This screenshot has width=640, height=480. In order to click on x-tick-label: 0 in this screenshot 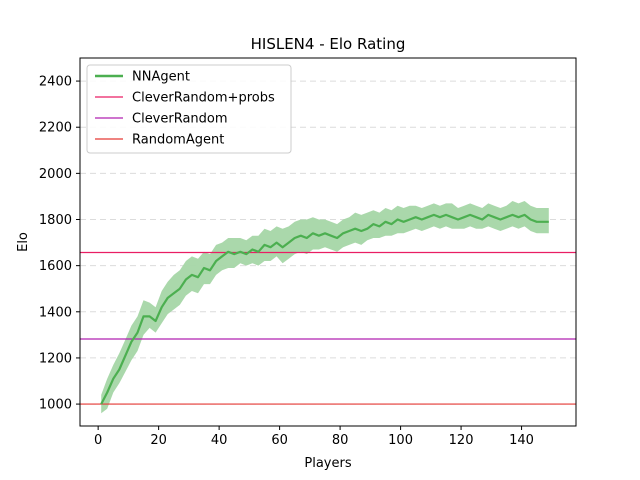, I will do `click(98, 440)`.